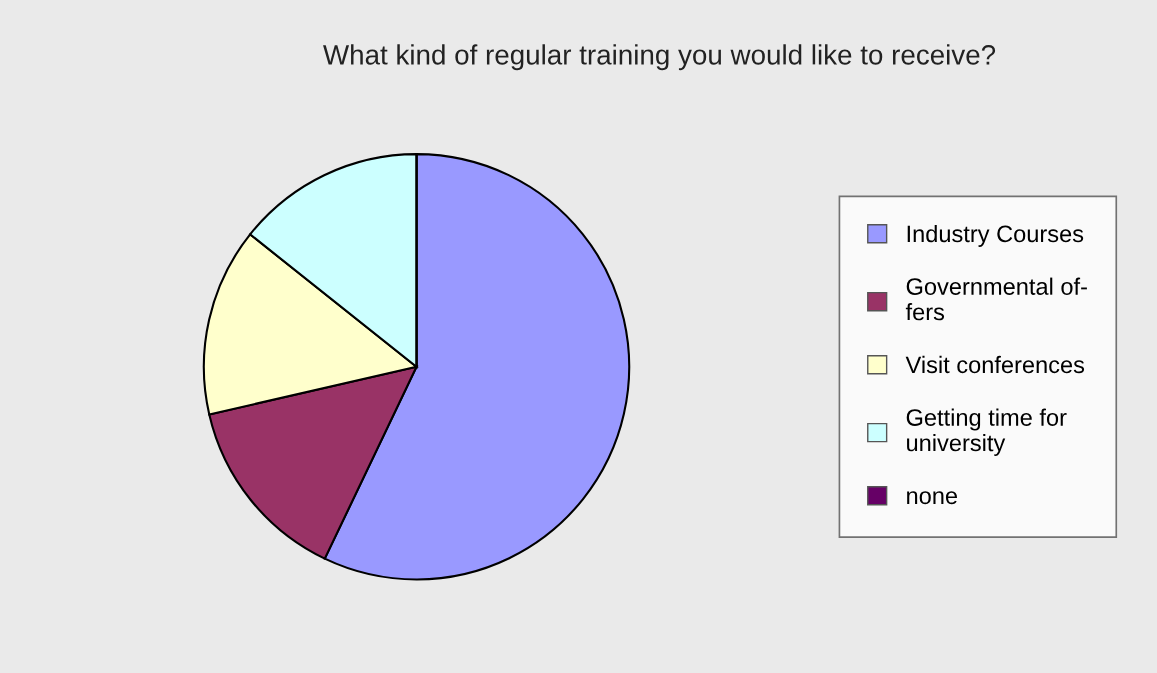 This screenshot has height=673, width=1157. I want to click on legend-label: Visit conferences, so click(995, 364).